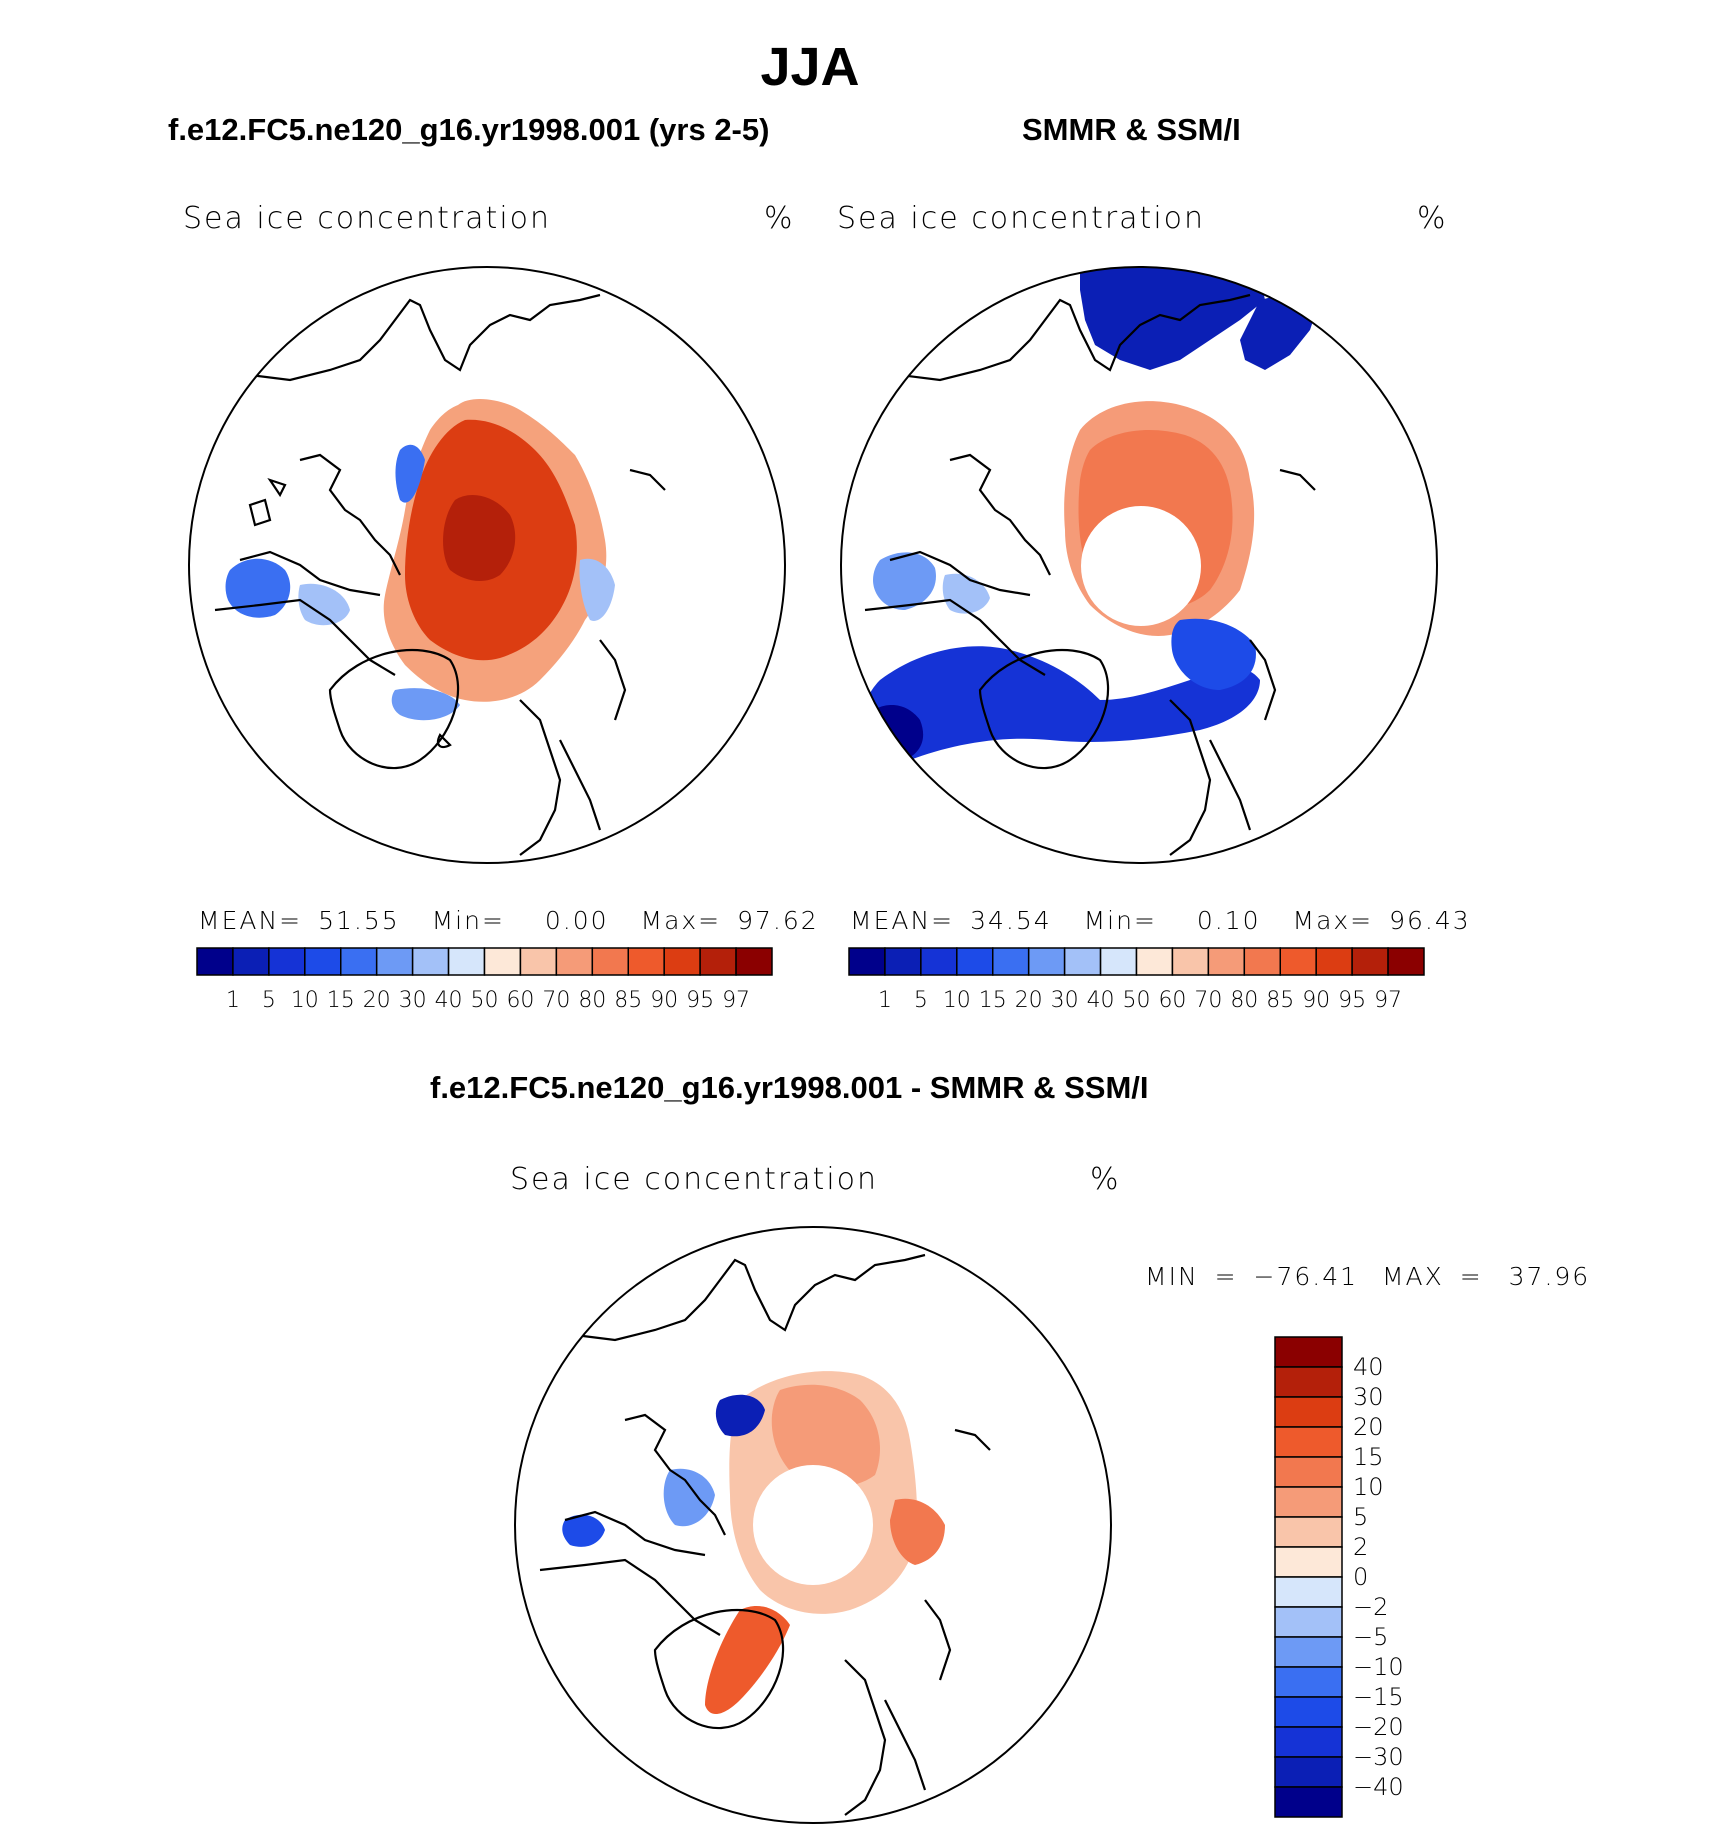 The height and width of the screenshot is (1838, 1710). I want to click on colorbar-2-tick-label: 80, so click(1244, 1000).